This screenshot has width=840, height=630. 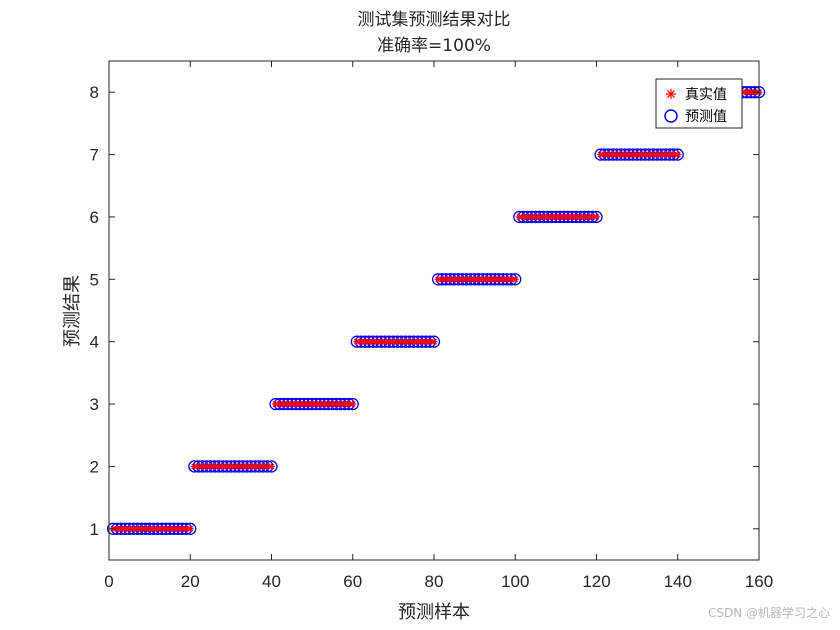 I want to click on legend-circle-glyph, so click(x=671, y=116).